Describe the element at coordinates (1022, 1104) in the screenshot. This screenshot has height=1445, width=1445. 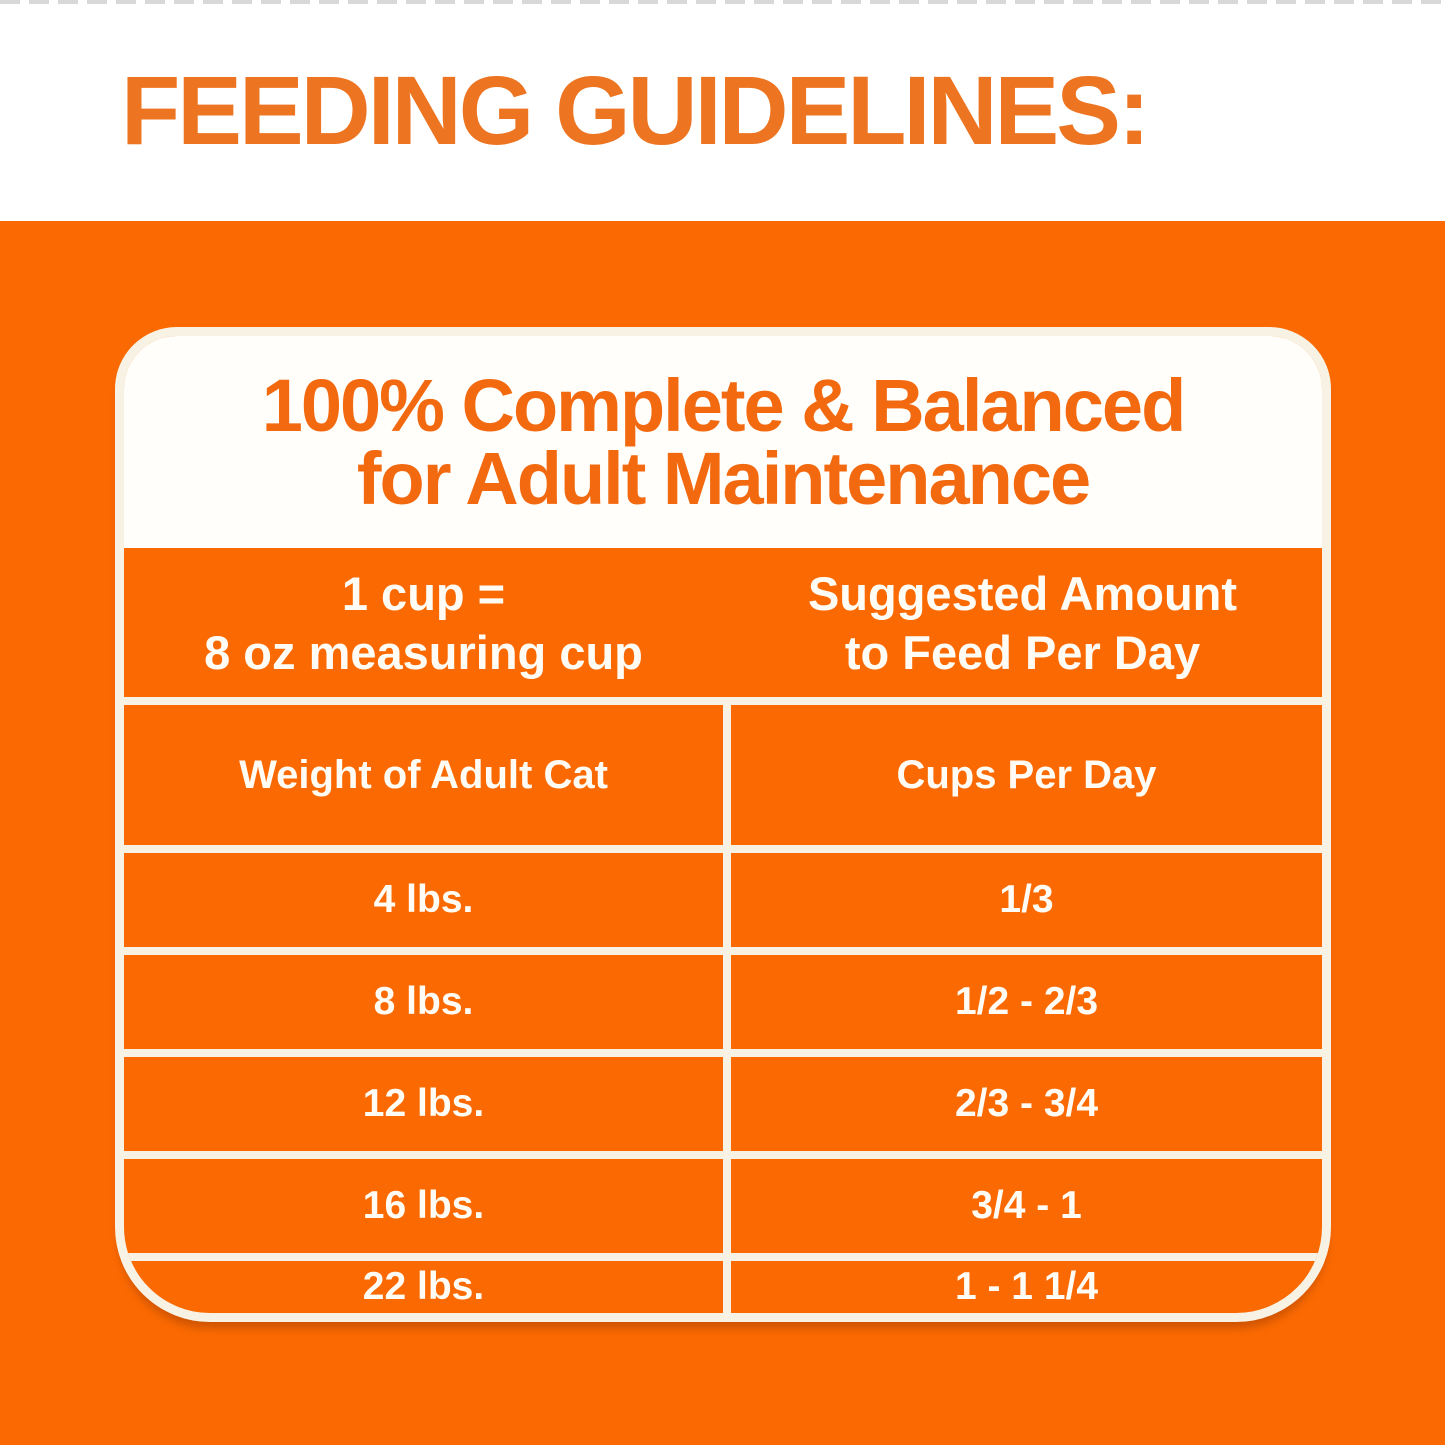
I see `cups-value: 2/3 - 3/4` at that location.